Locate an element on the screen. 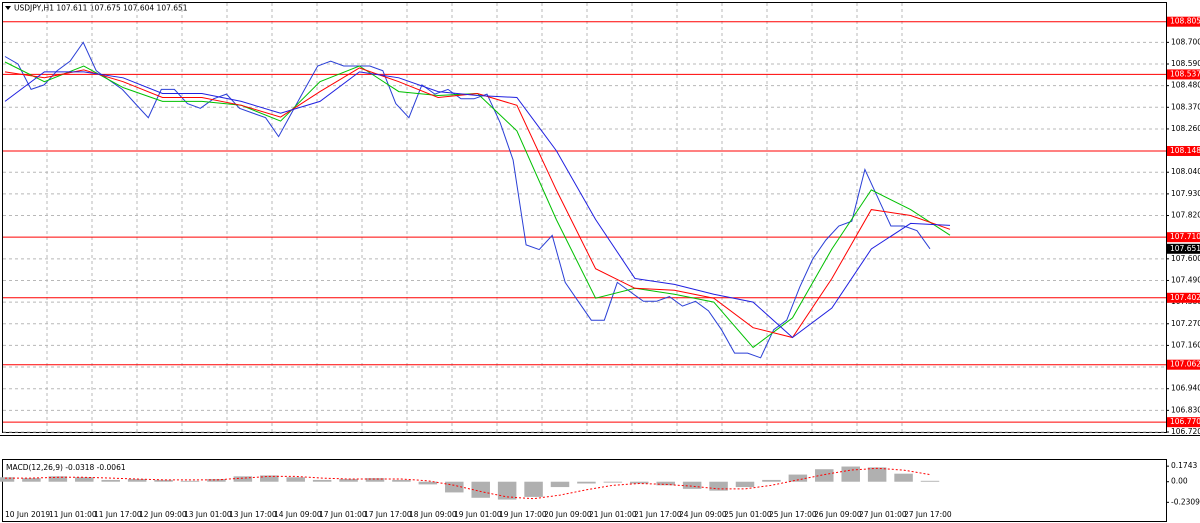 This screenshot has height=523, width=1200. x-tick-label: 12 Jun 09:00 is located at coordinates (163, 514).